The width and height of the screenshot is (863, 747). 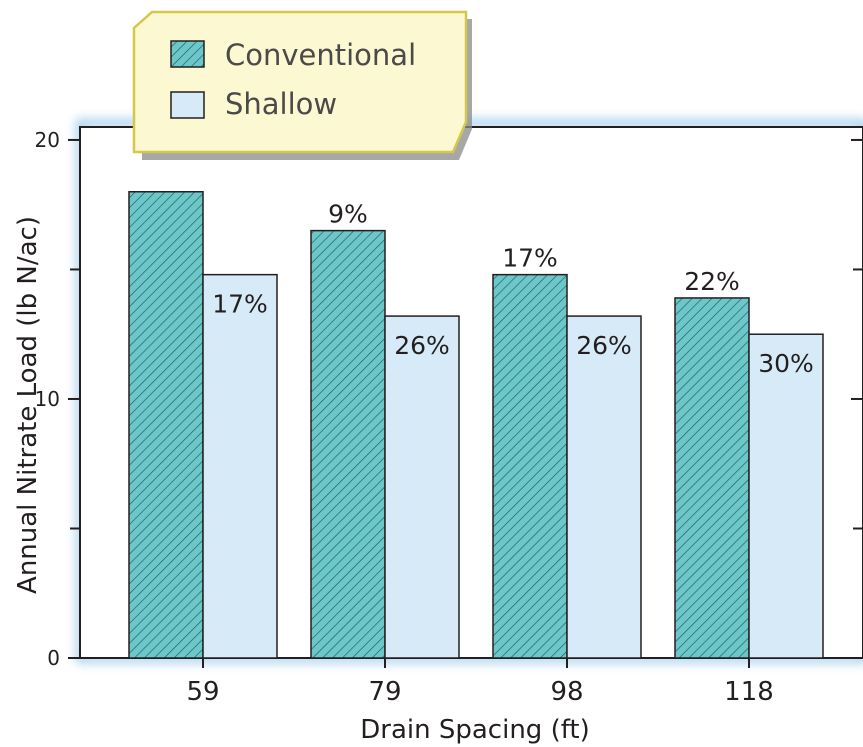 I want to click on data-label-conventional-118: 22%, so click(x=712, y=281).